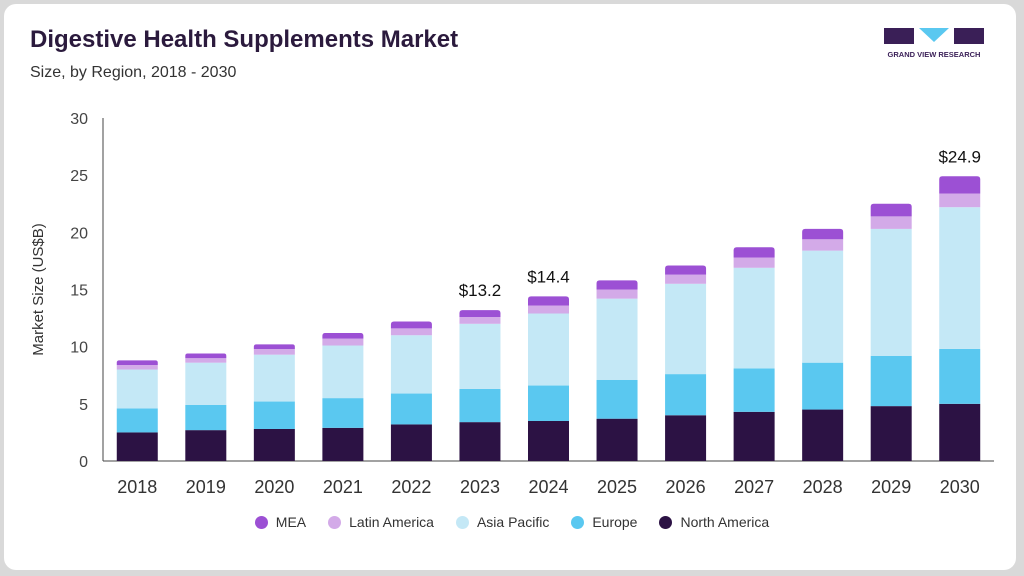  What do you see at coordinates (79, 348) in the screenshot?
I see `y-tick-label: 10` at bounding box center [79, 348].